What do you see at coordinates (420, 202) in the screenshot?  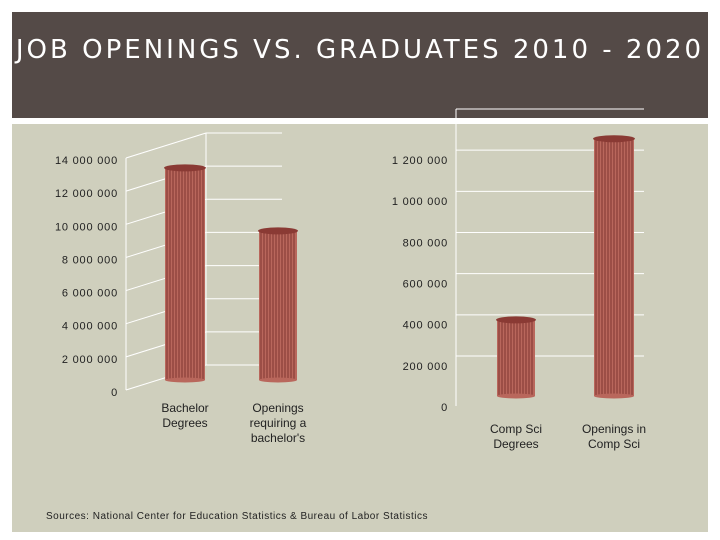 I see `y-tick-label: 1 000 000` at bounding box center [420, 202].